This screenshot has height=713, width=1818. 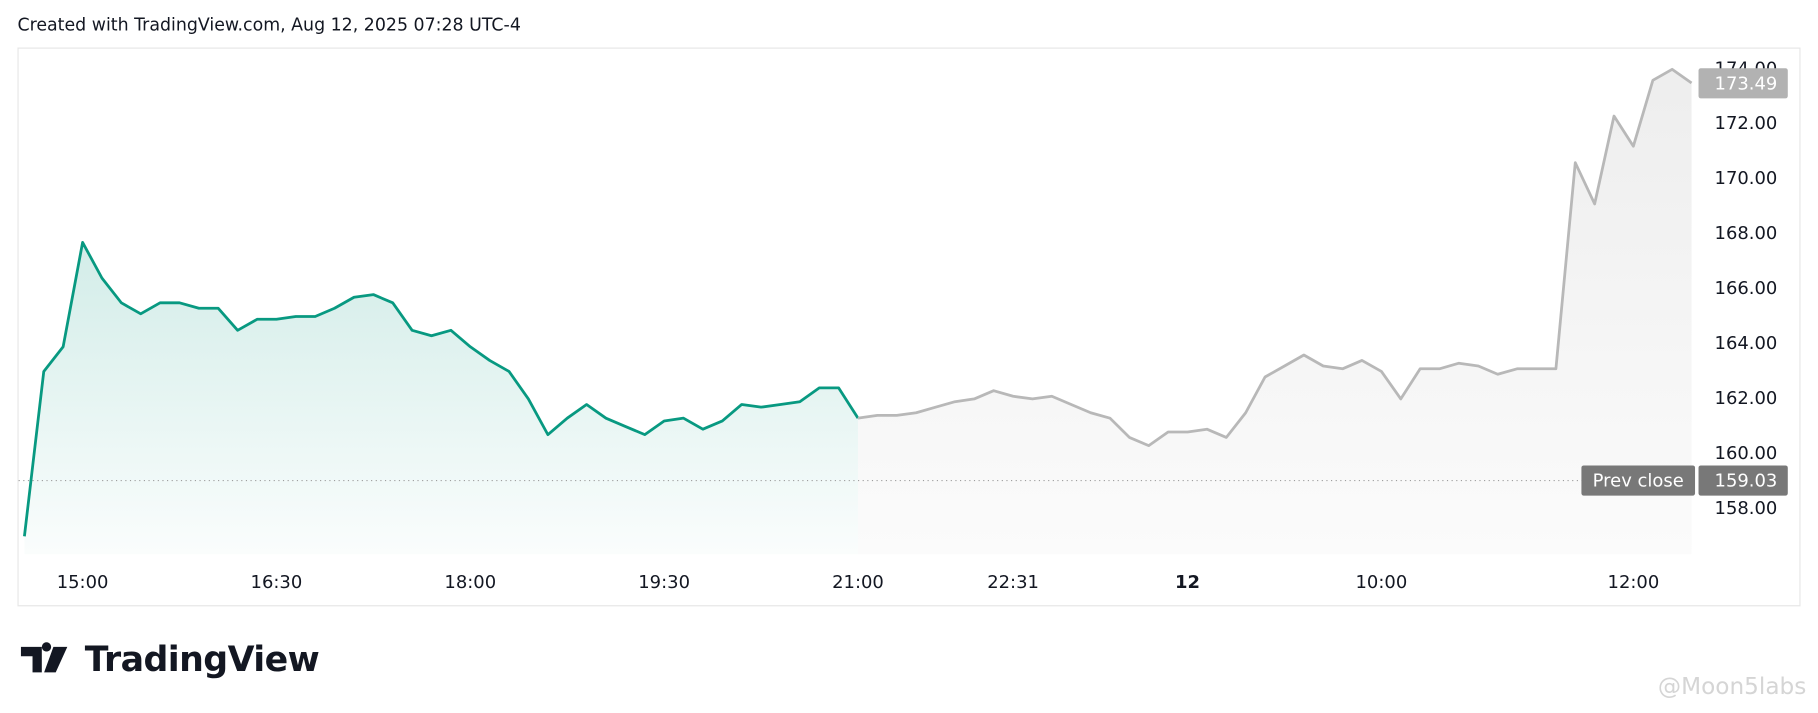 I want to click on y-tick-label: 168.00, so click(x=1746, y=233).